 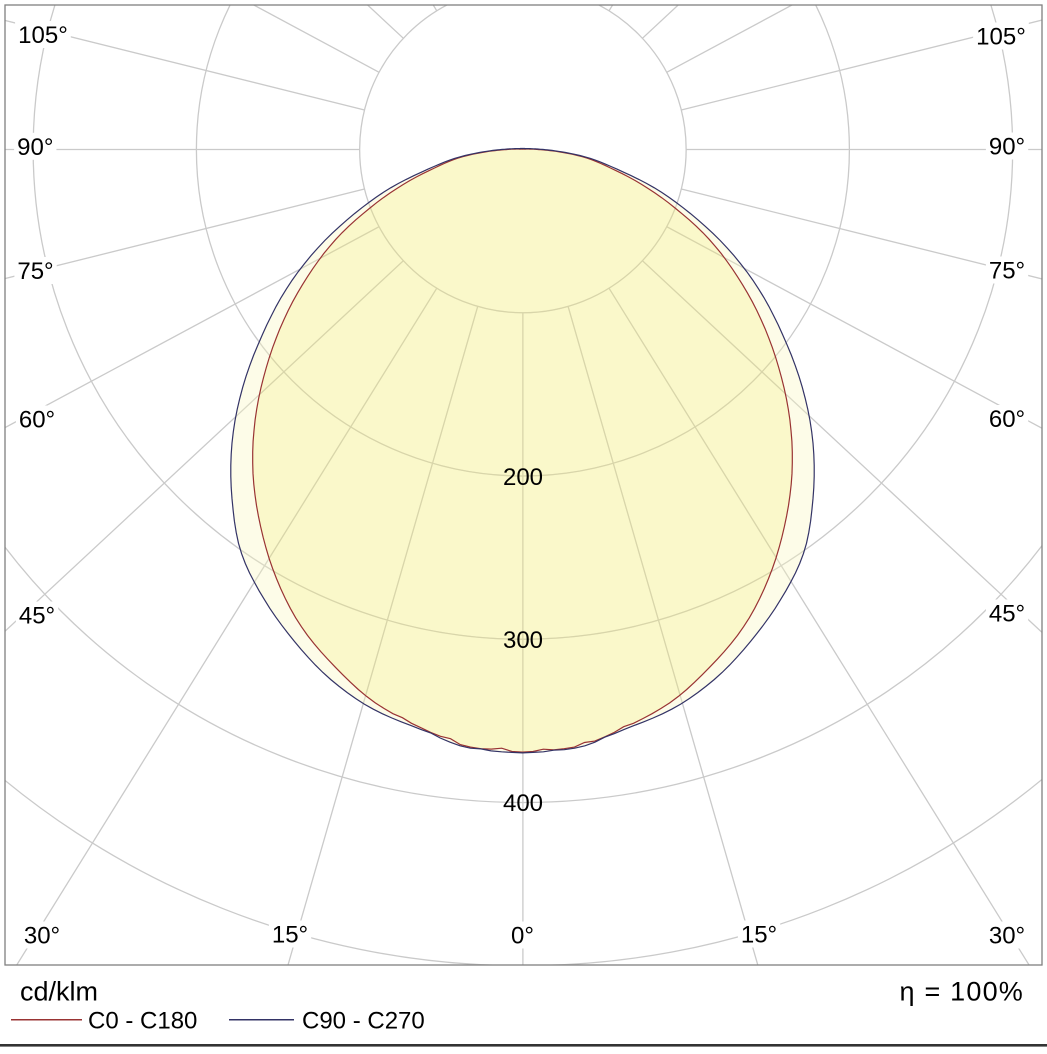 I want to click on svg-text: cd/klm, so click(x=59, y=992).